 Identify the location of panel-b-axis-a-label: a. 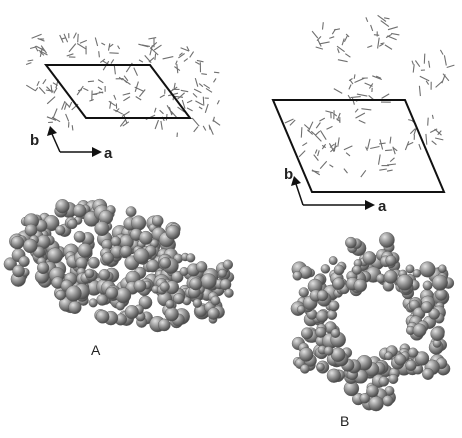
(382, 206).